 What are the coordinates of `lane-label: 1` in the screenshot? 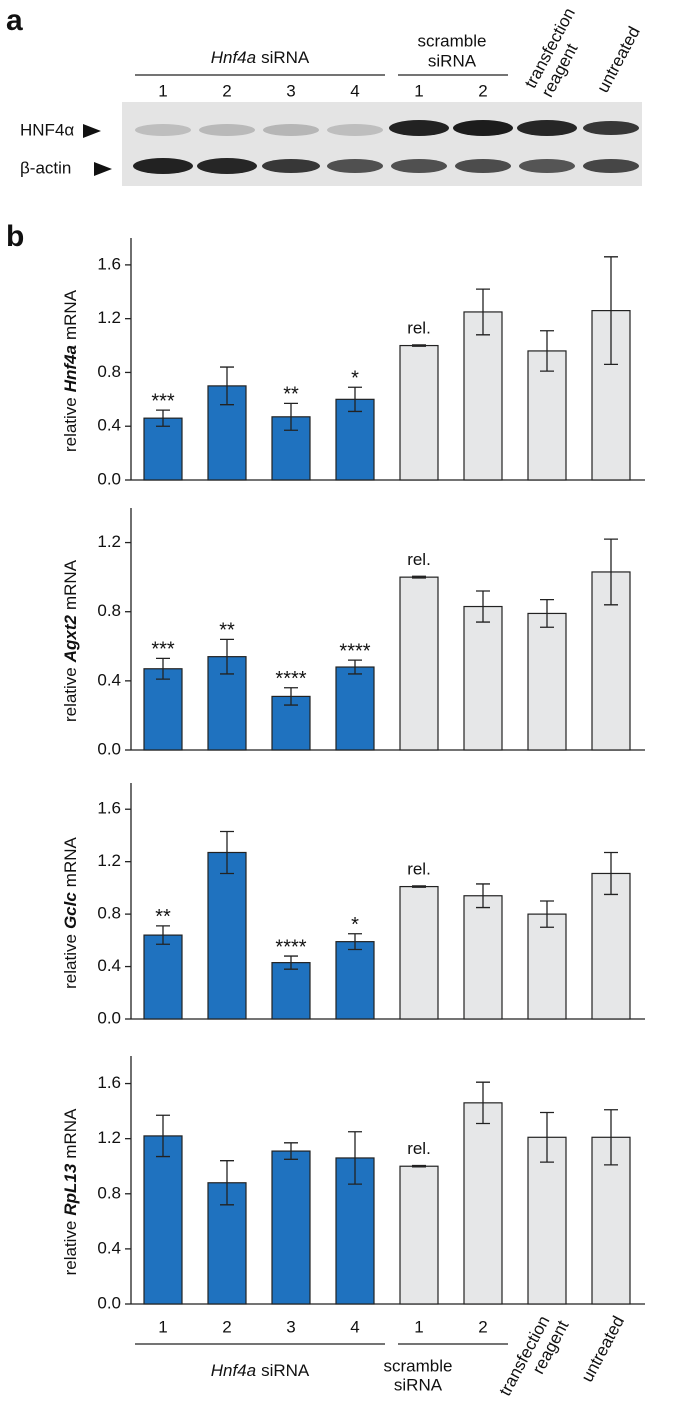 It's located at (162, 90).